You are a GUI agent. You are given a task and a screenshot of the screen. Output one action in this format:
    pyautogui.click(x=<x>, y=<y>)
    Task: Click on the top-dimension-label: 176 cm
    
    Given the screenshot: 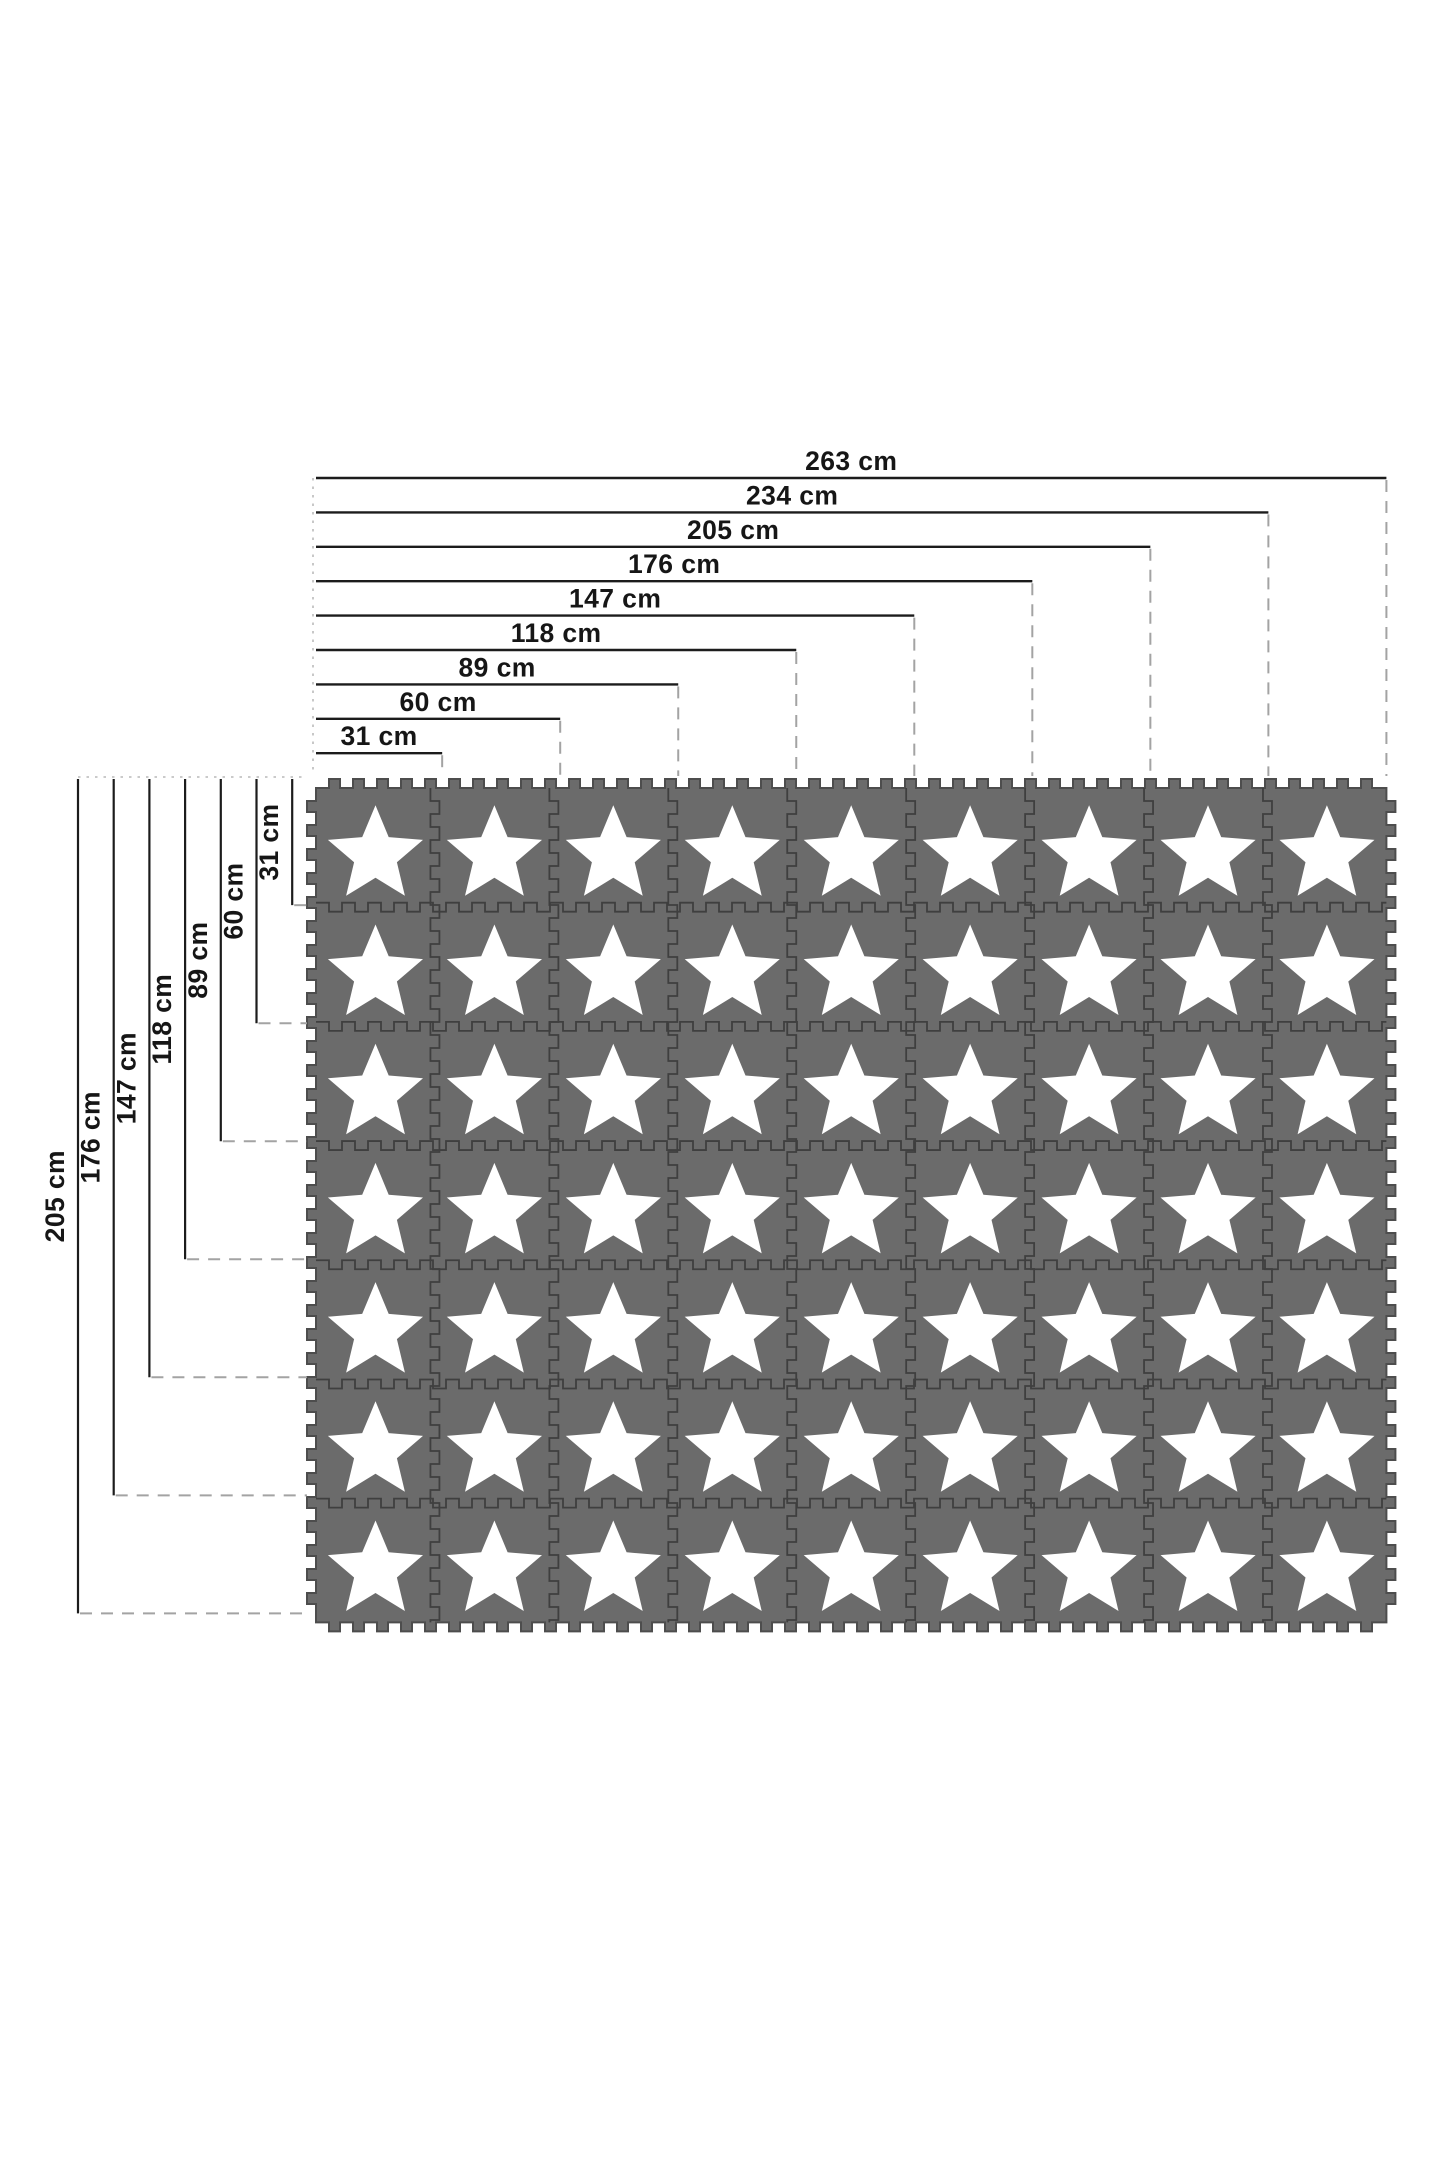 What is the action you would take?
    pyautogui.click(x=674, y=564)
    